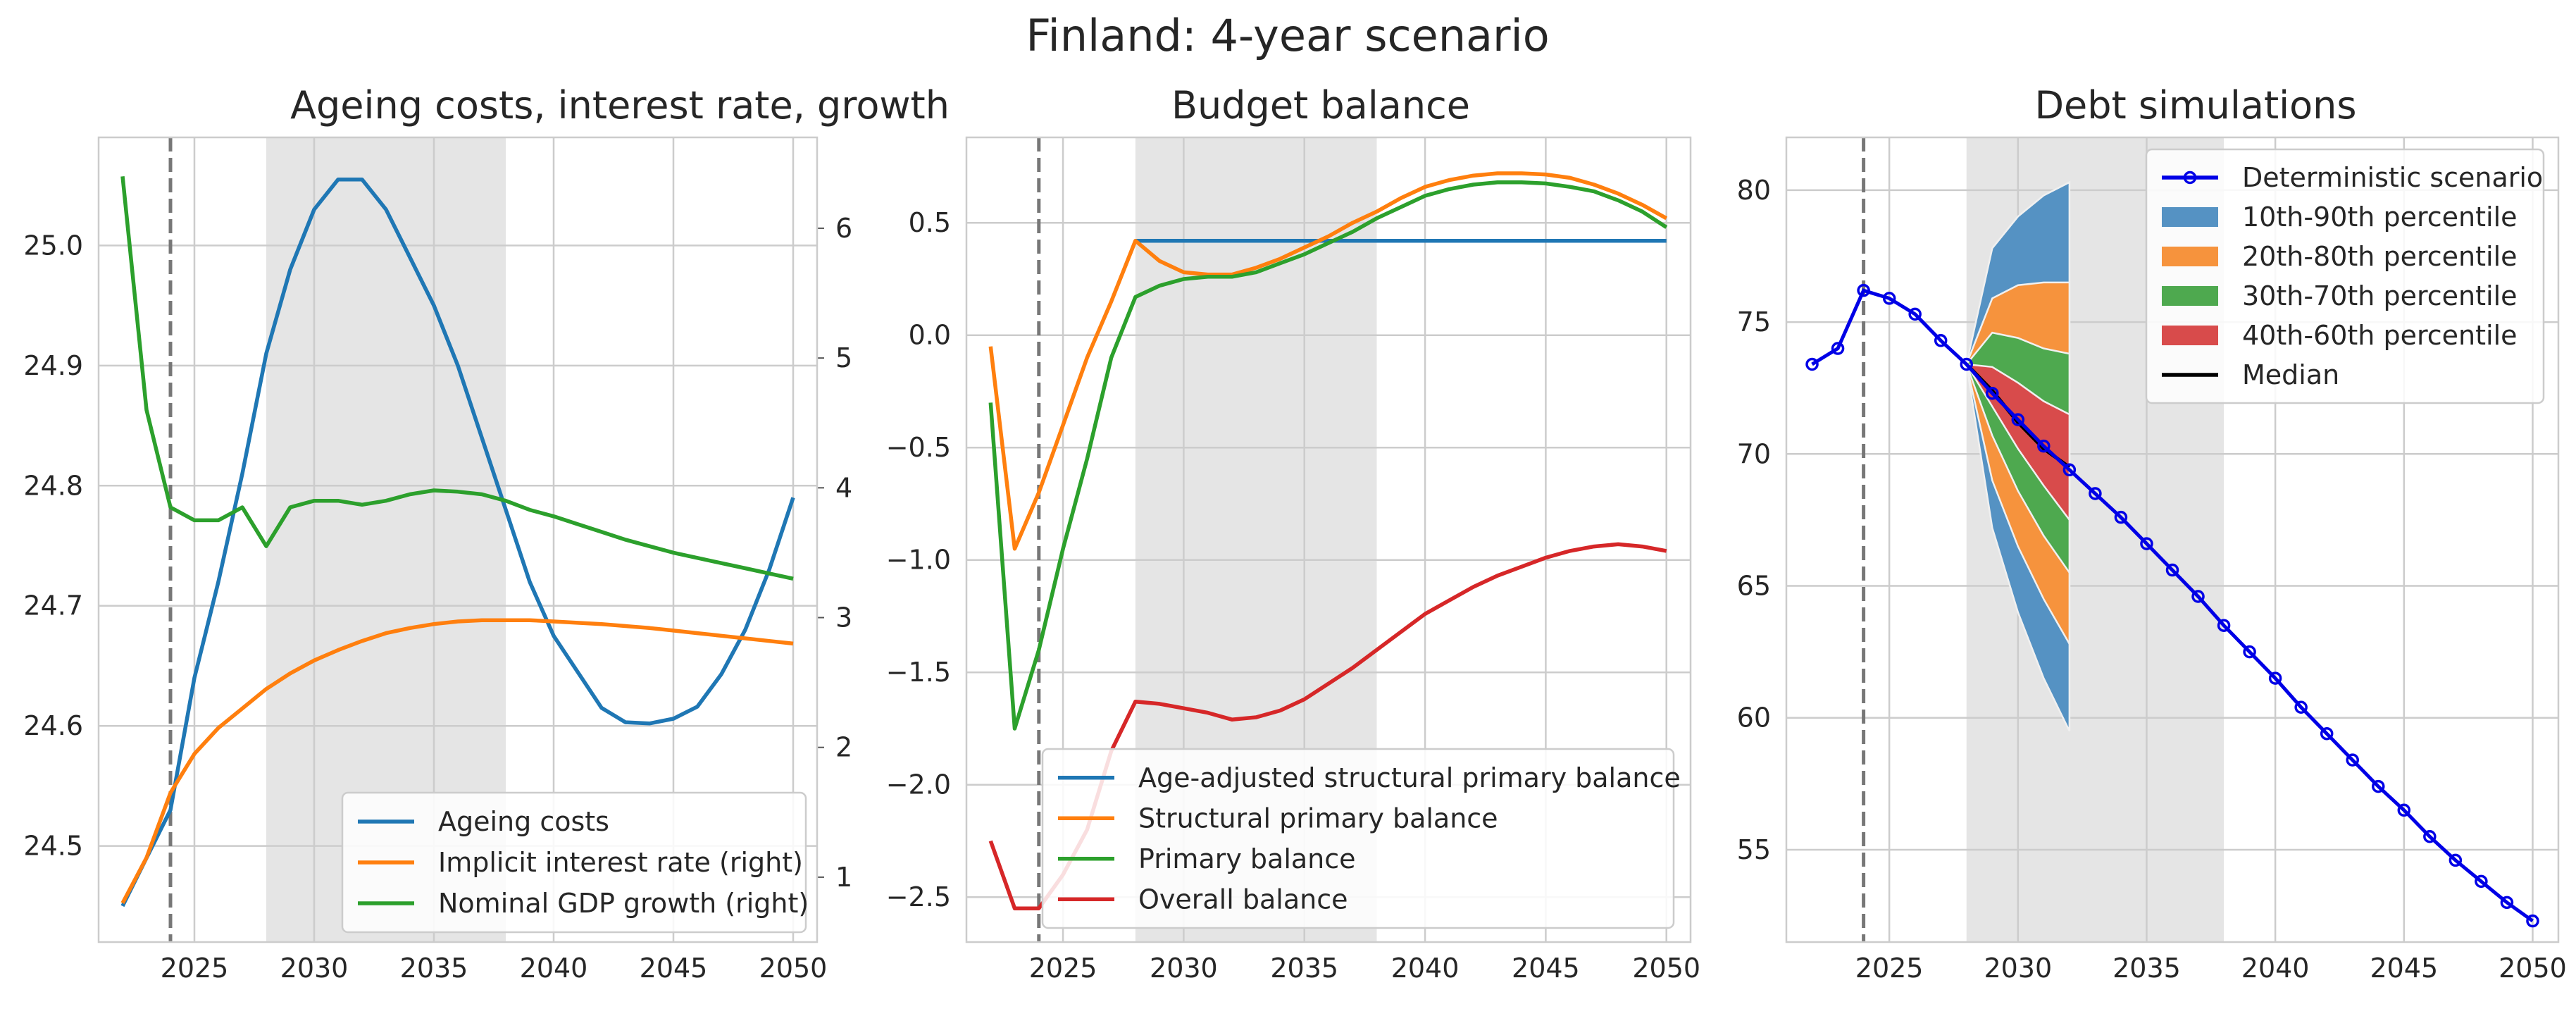 This screenshot has height=1009, width=2576. What do you see at coordinates (843, 748) in the screenshot?
I see `right-y-tick-label: 2` at bounding box center [843, 748].